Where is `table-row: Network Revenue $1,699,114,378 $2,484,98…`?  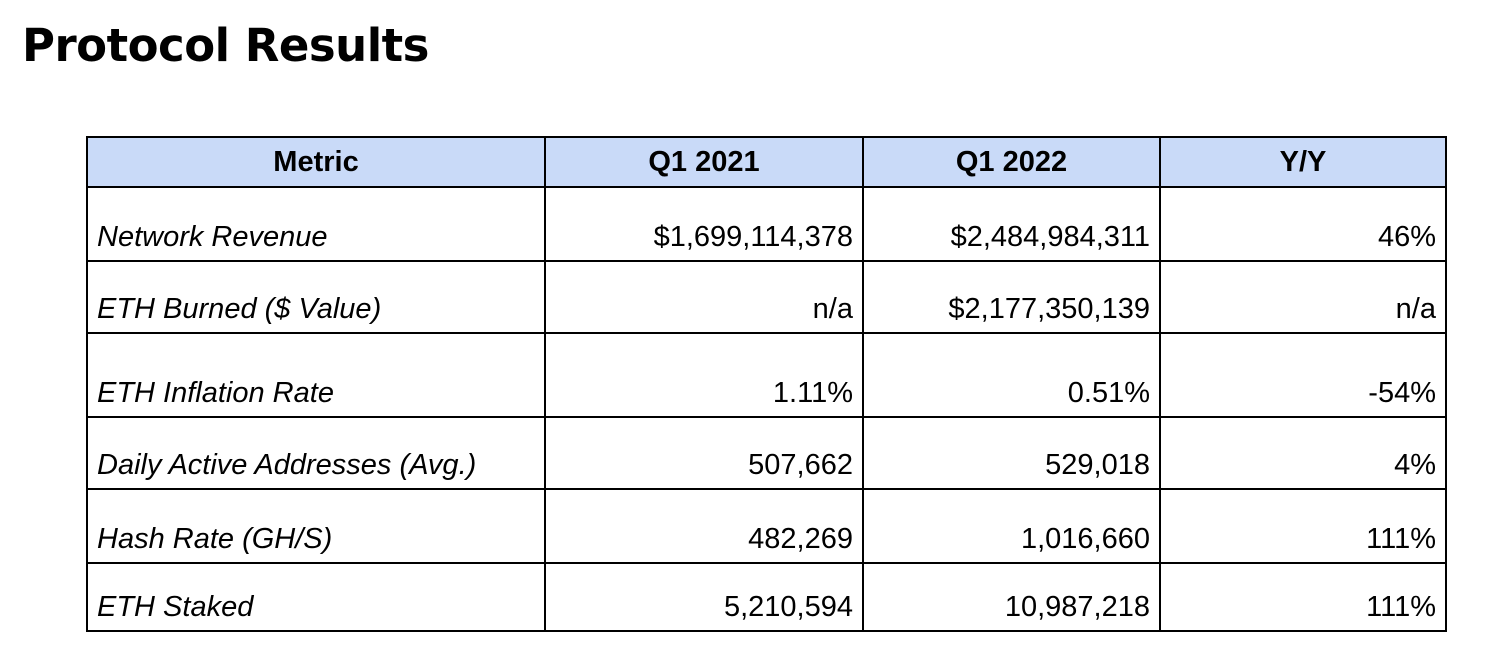
table-row: Network Revenue $1,699,114,378 $2,484,98… is located at coordinates (766, 224).